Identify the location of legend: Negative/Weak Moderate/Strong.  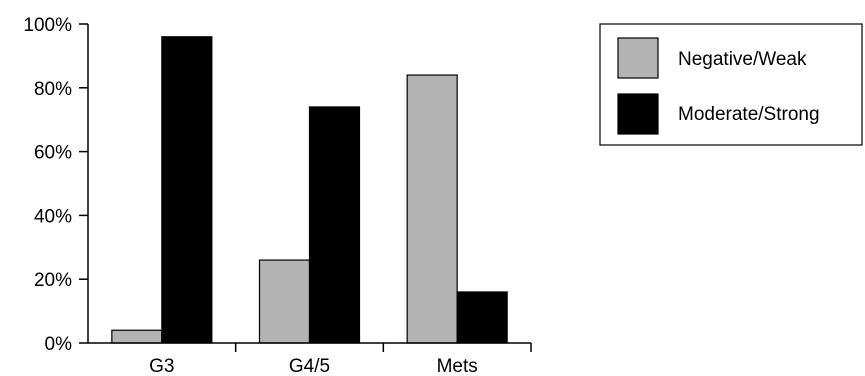
(731, 84).